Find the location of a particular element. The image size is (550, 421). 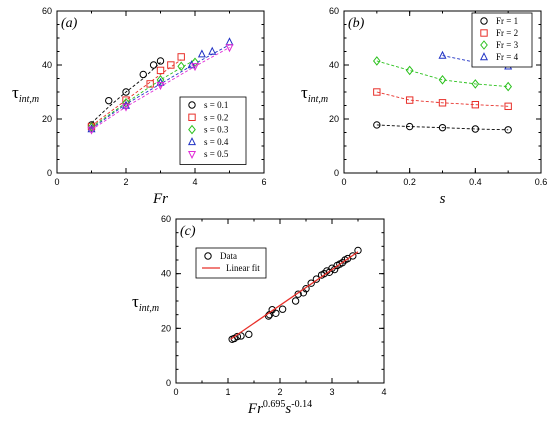

panel-label: (c) is located at coordinates (188, 231).